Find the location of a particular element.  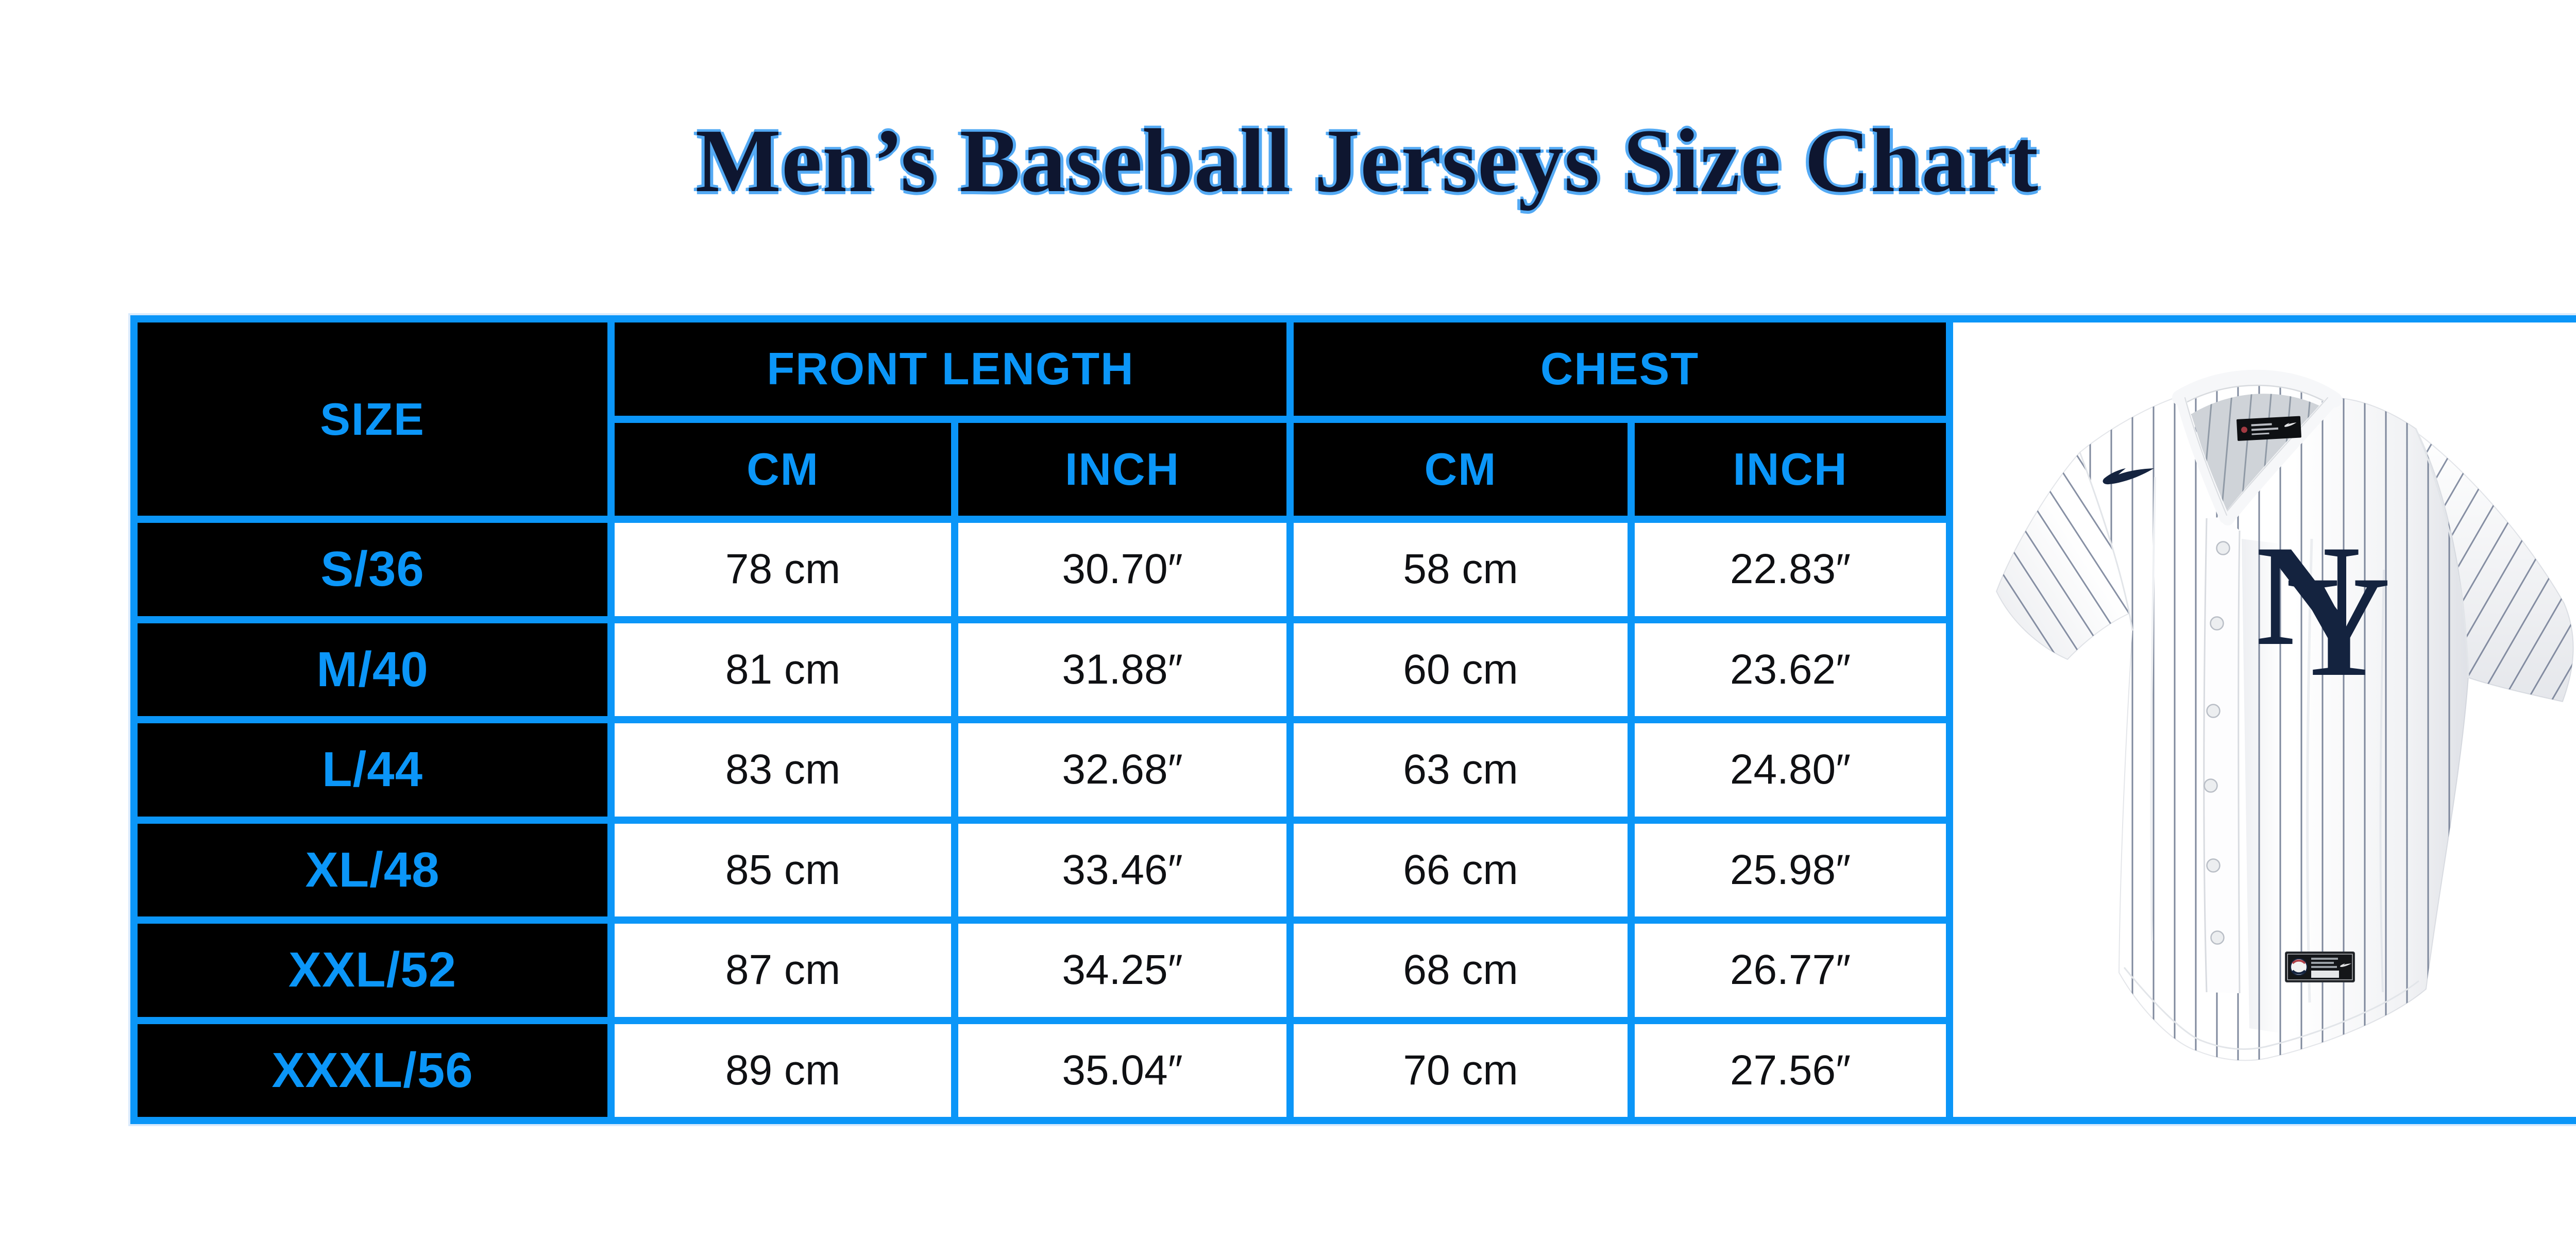

size-label: XL/48 is located at coordinates (372, 870).